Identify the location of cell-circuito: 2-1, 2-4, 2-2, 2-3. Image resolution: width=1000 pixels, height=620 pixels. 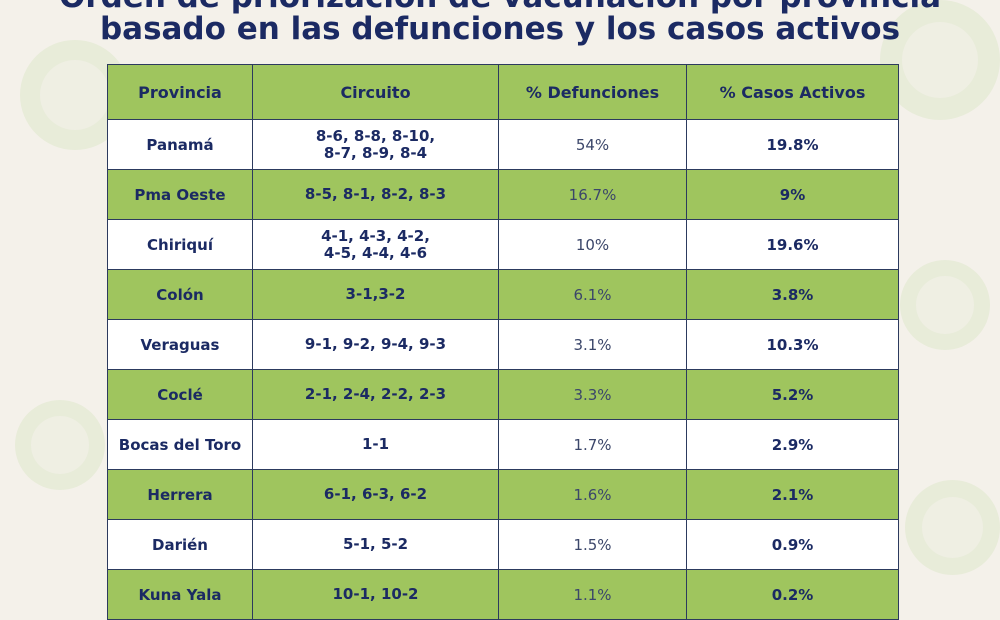
(375, 394).